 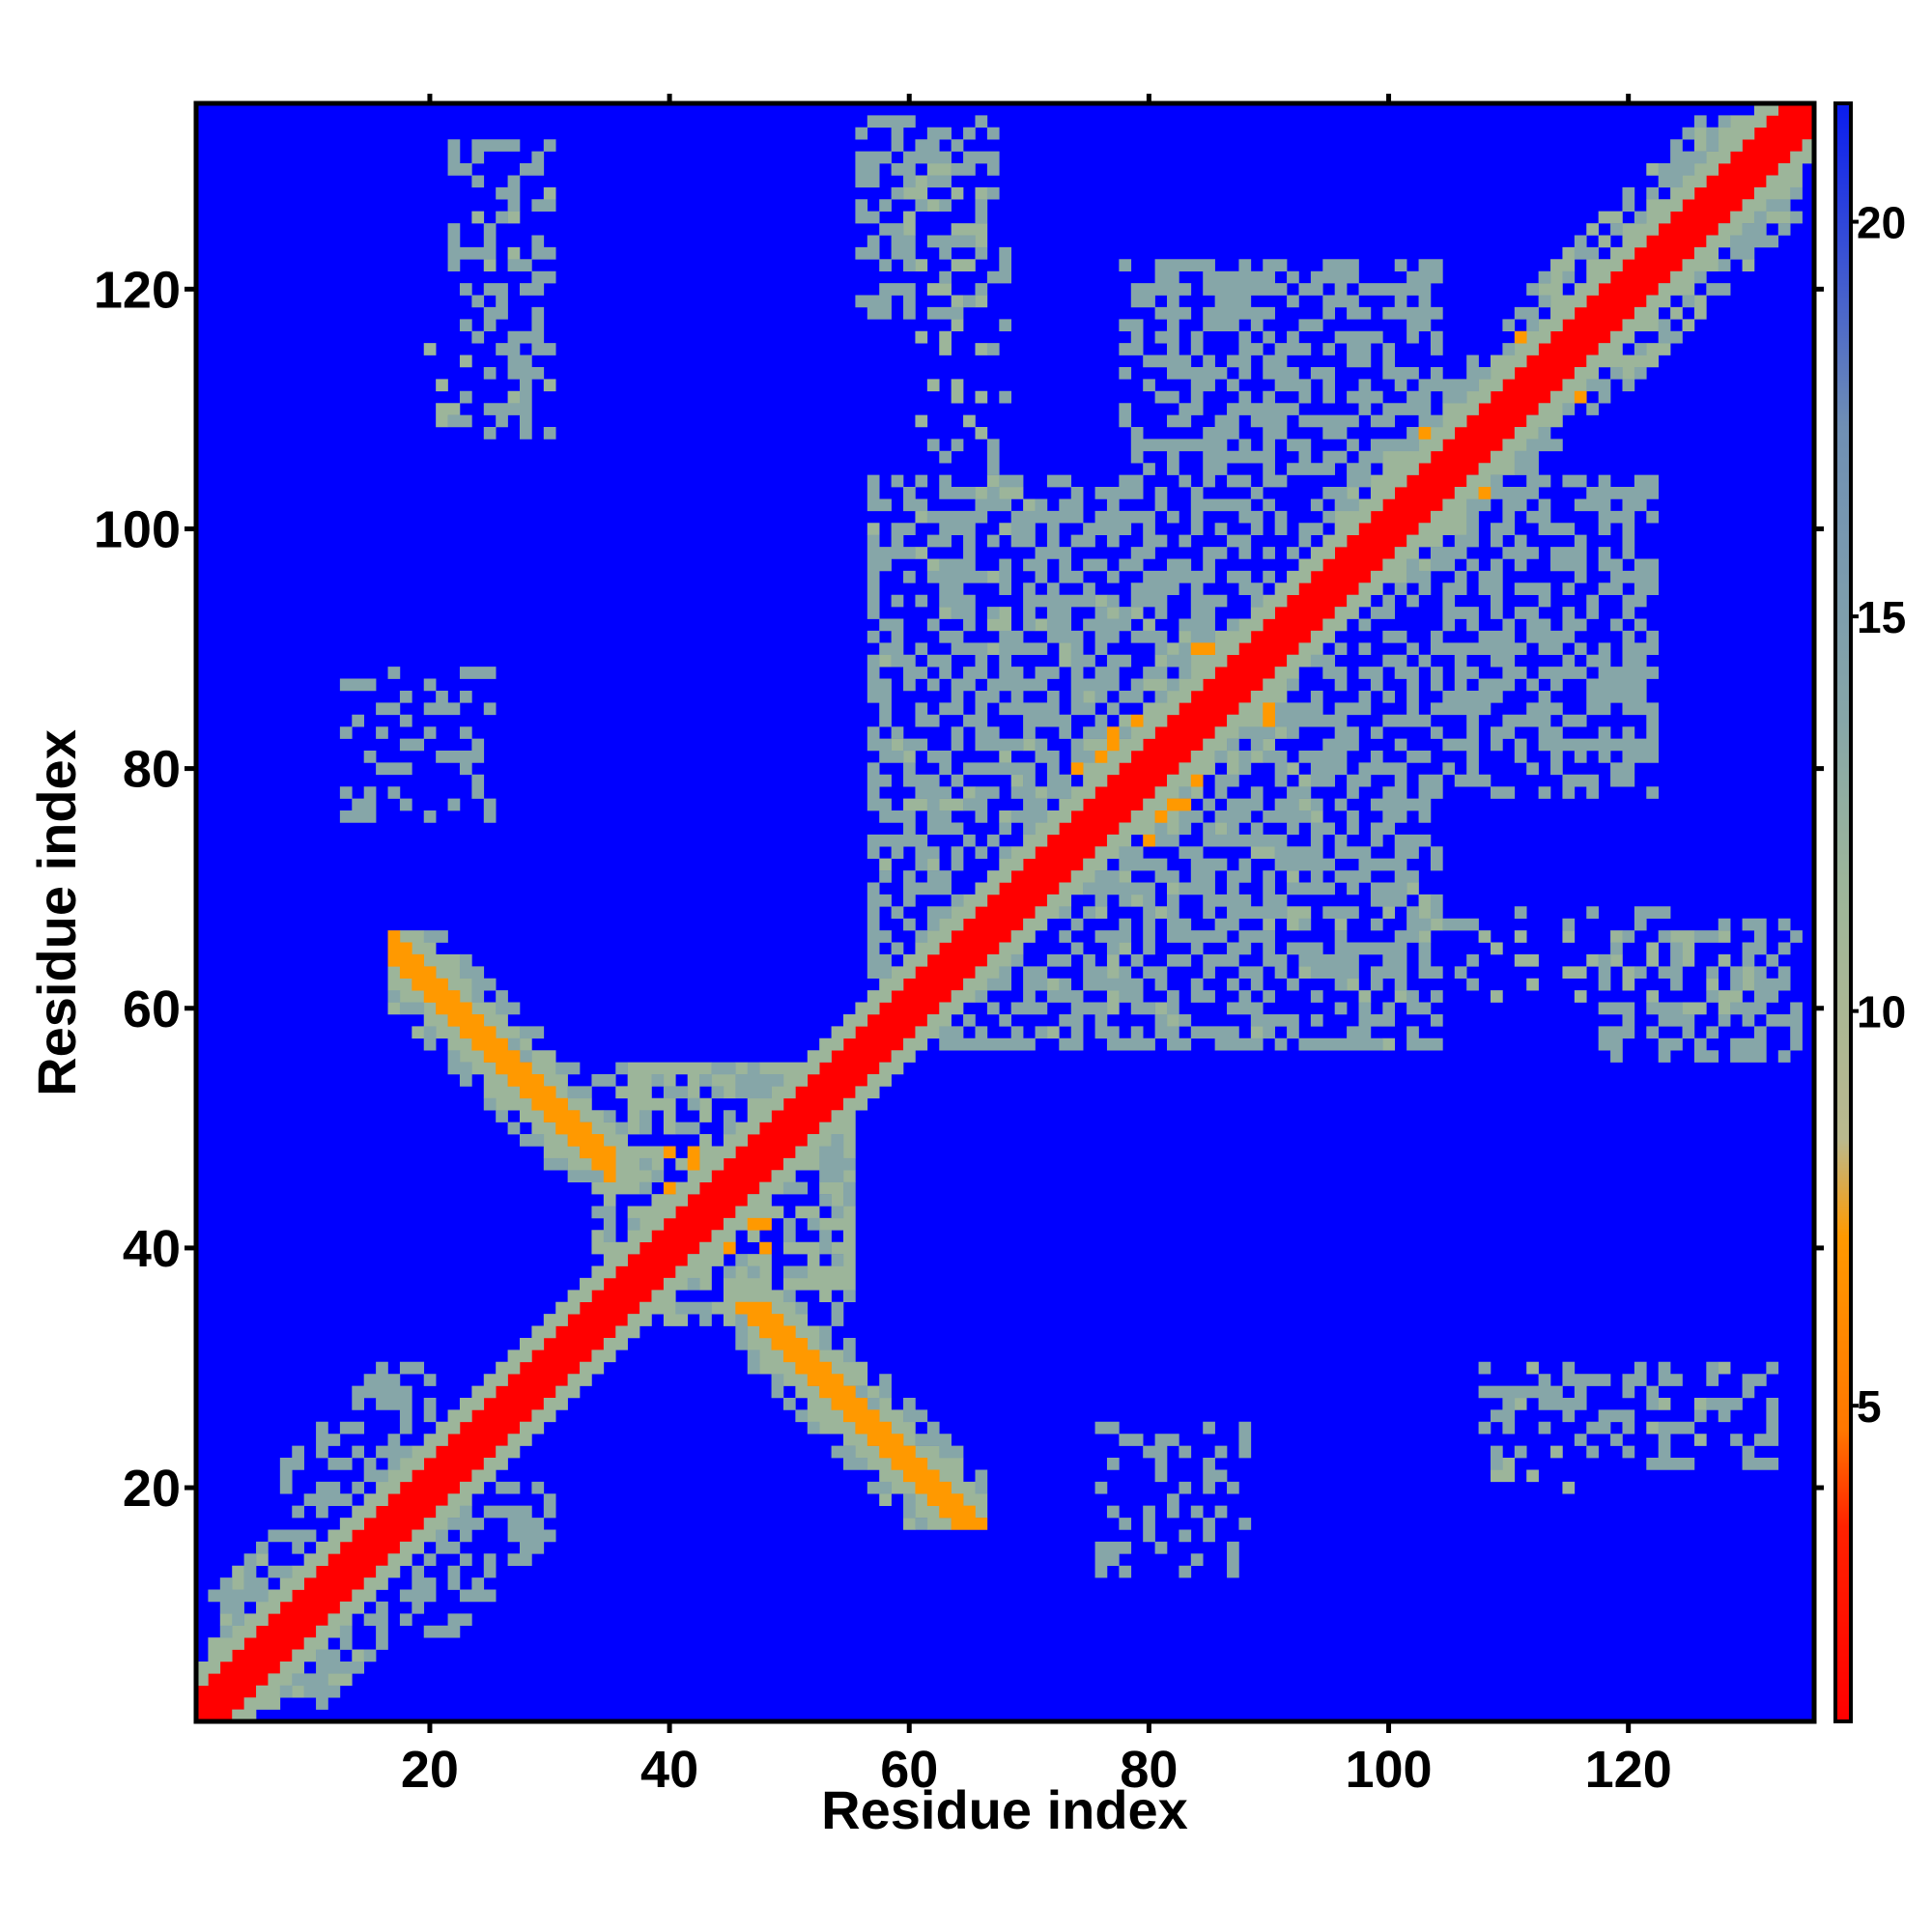 What do you see at coordinates (1388, 1770) in the screenshot?
I see `x-tick-label: 100` at bounding box center [1388, 1770].